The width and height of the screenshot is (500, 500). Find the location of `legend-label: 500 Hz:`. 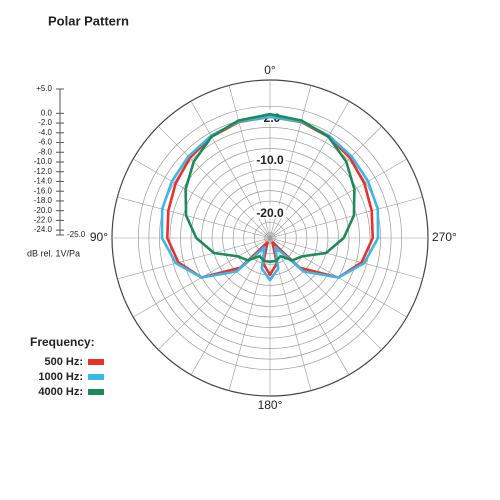

legend-label: 500 Hz: is located at coordinates (63, 362).